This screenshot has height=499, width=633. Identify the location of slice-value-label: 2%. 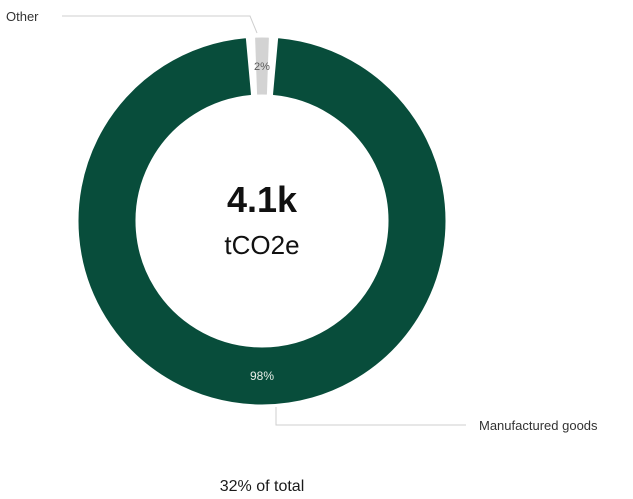
(262, 67).